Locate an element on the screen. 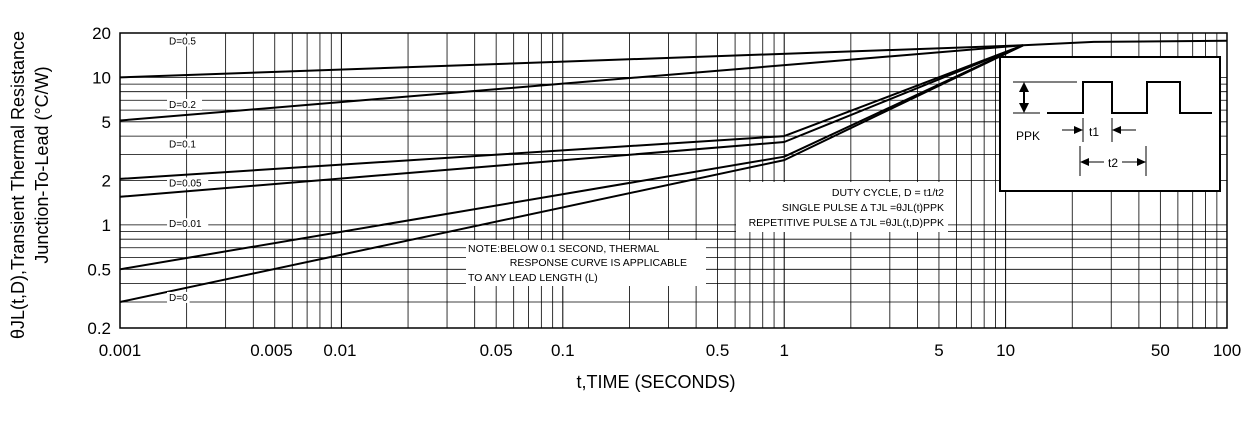  x-tick-label: 100 is located at coordinates (1227, 350).